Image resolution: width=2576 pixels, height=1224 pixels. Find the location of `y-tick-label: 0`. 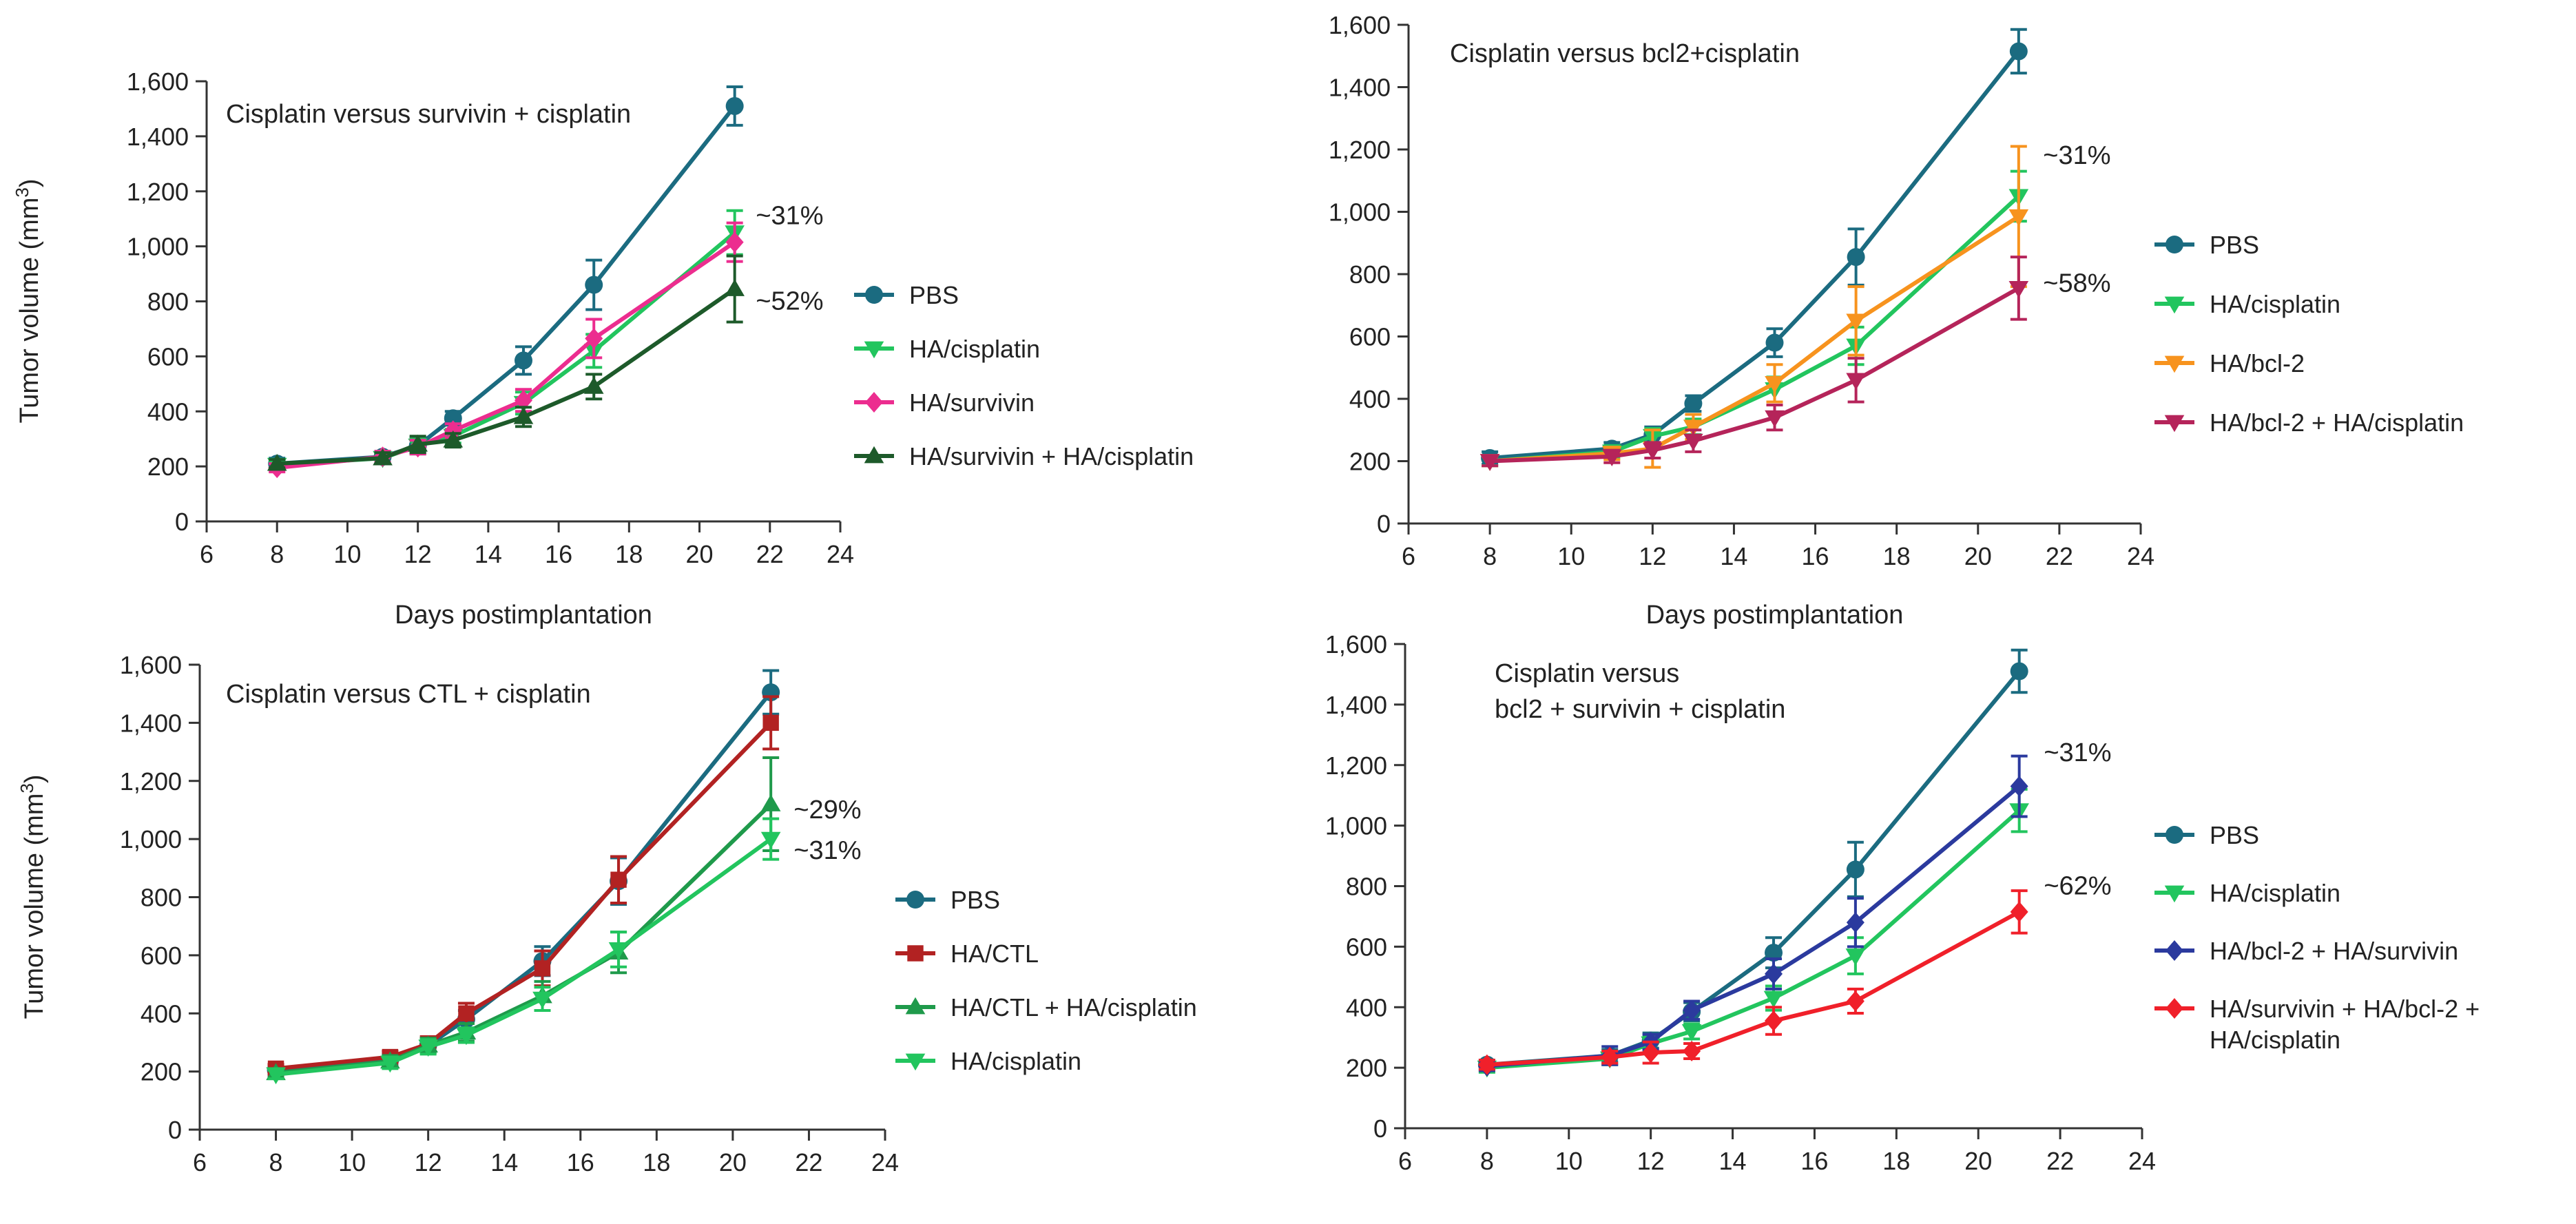

y-tick-label: 0 is located at coordinates (182, 522).